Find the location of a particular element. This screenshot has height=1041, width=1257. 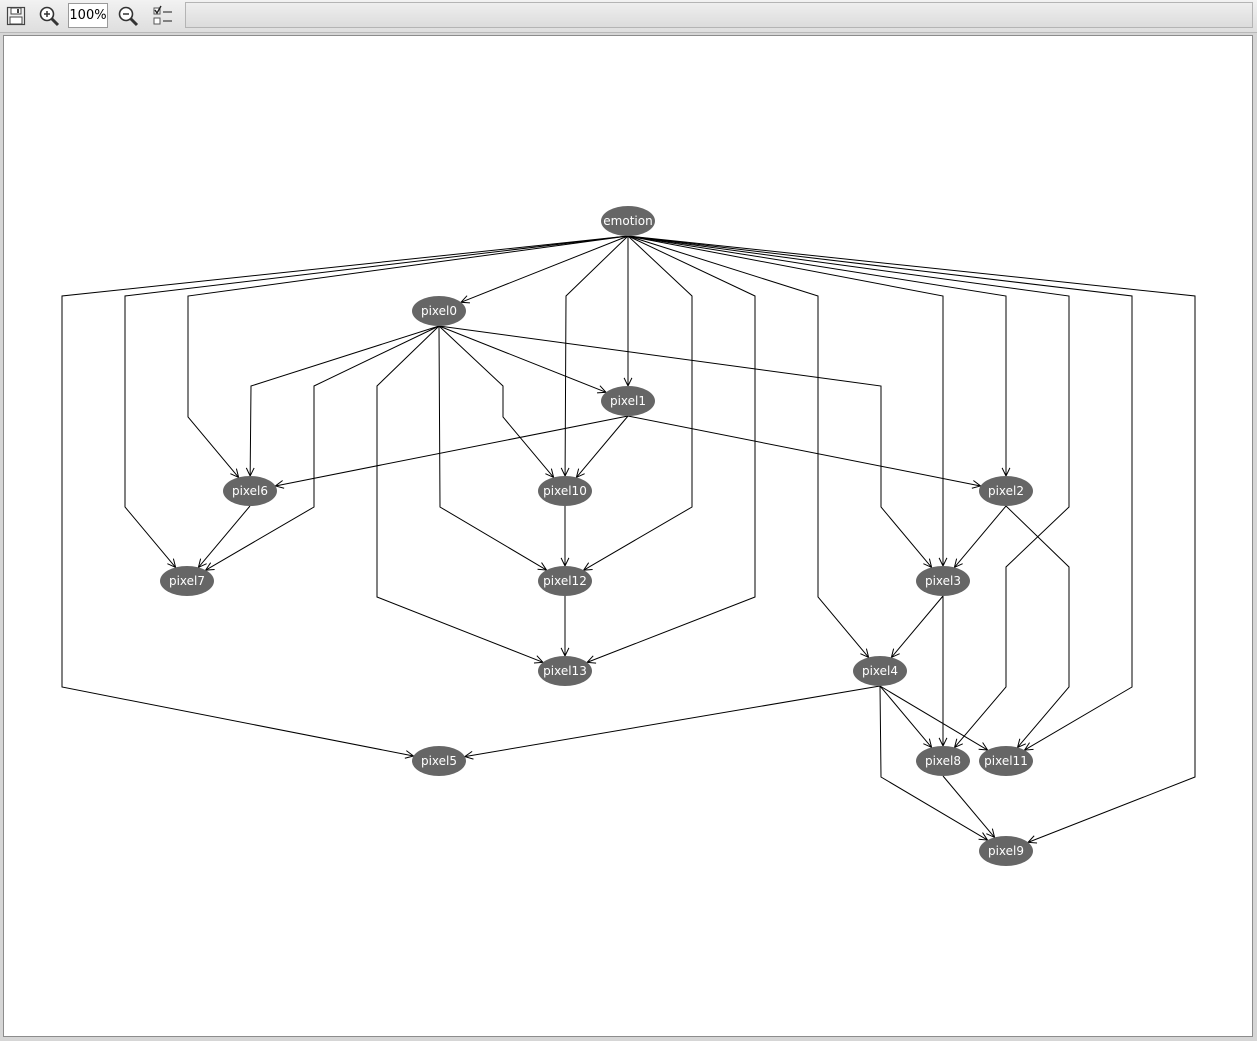

edge-emotion-pixel7 is located at coordinates (376, 401).